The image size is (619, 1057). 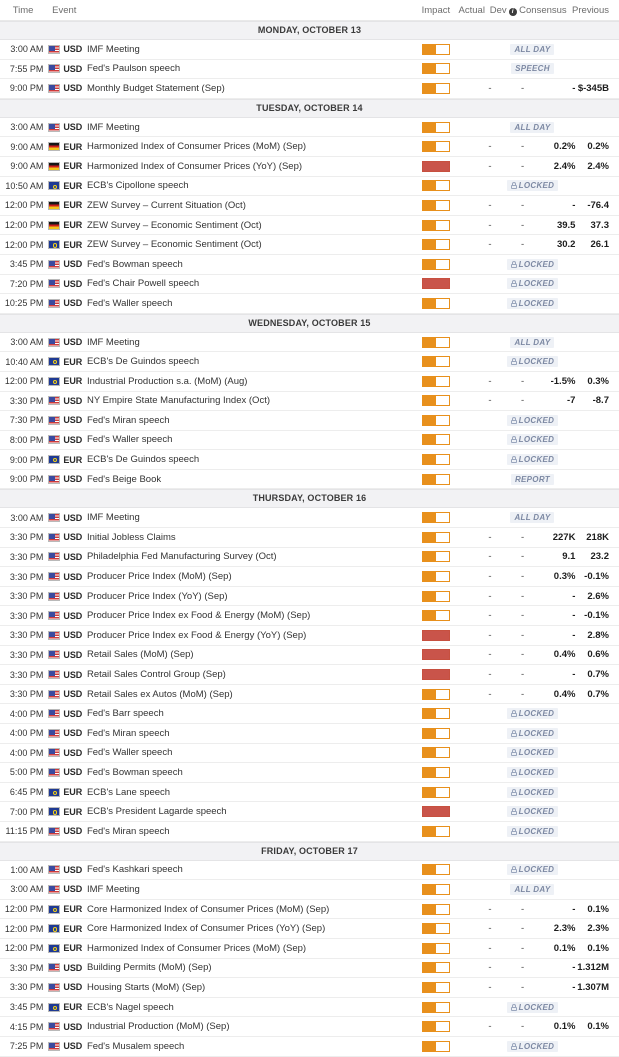 What do you see at coordinates (309, 186) in the screenshot?
I see `event-row: 10:50 AM EUR ECB's Cipollone speech LOCKED` at bounding box center [309, 186].